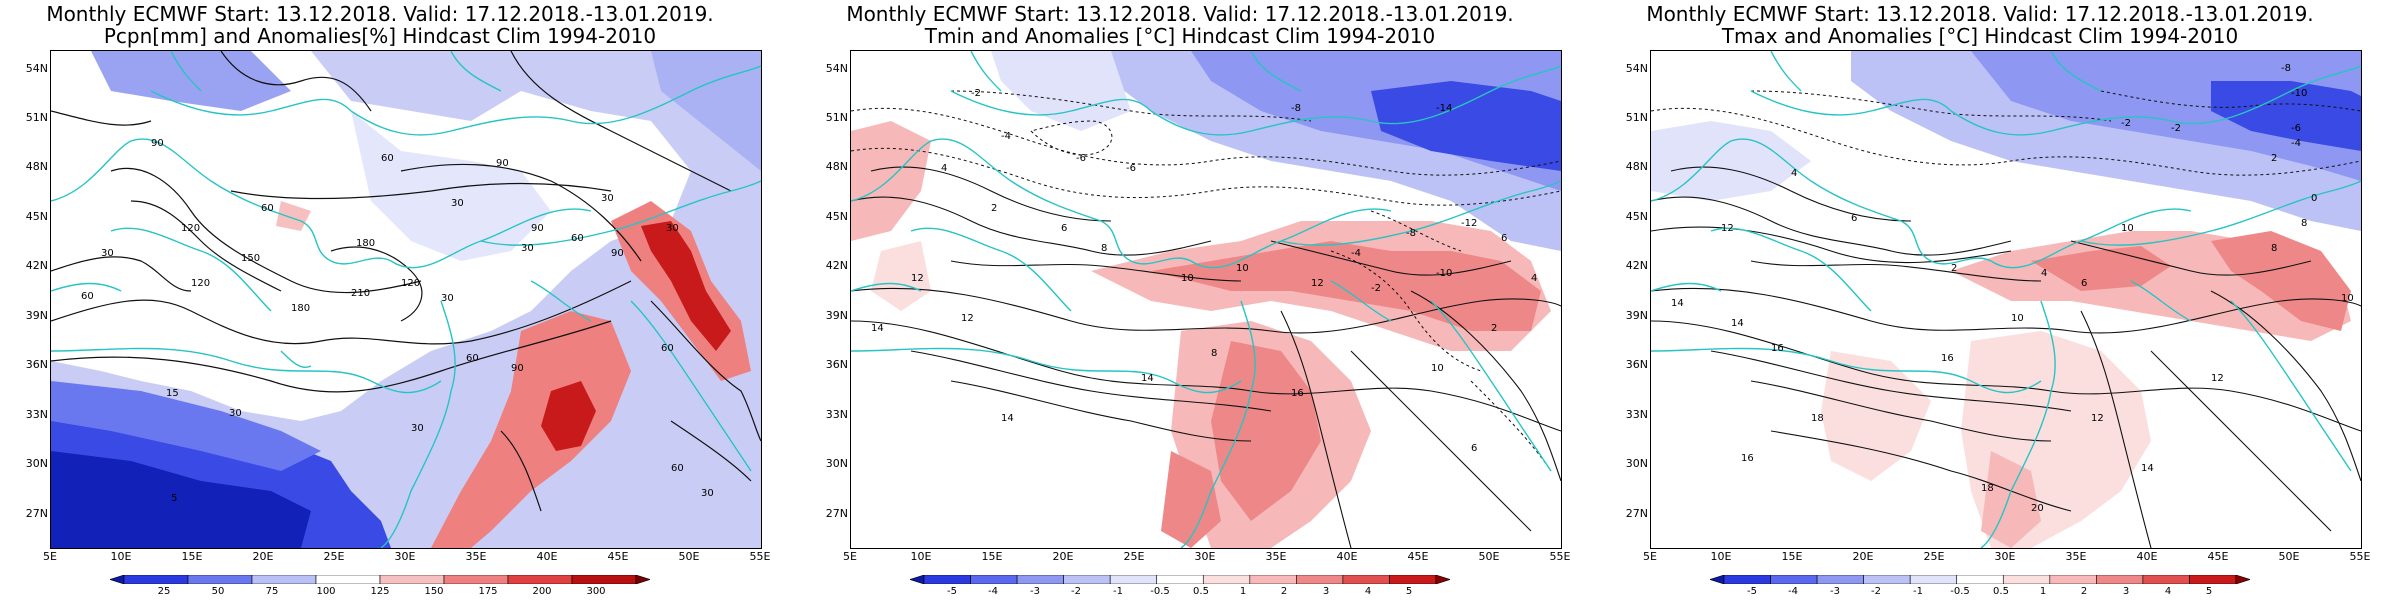 The width and height of the screenshot is (2400, 600). What do you see at coordinates (1376, 288) in the screenshot?
I see `contour-label: -2` at bounding box center [1376, 288].